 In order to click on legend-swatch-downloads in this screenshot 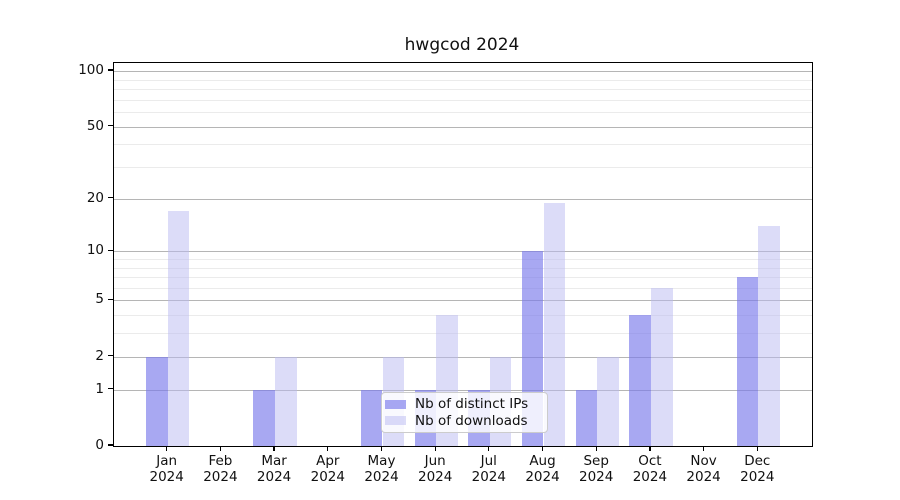, I will do `click(395, 421)`.